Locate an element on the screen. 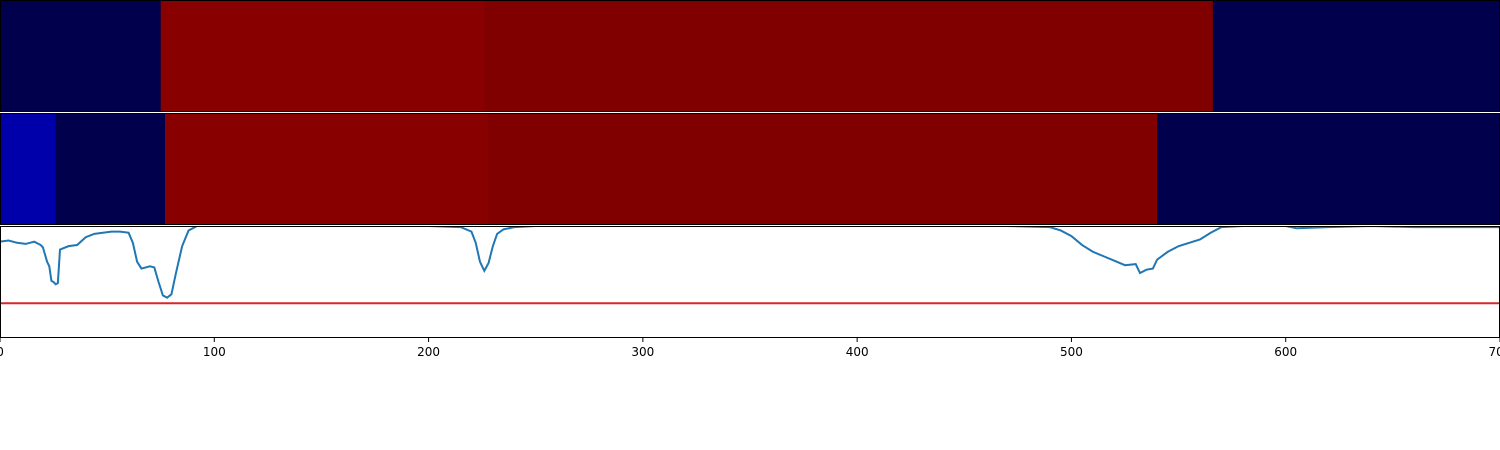 Image resolution: width=1500 pixels, height=450 pixels. x-tick-label-200: 200 is located at coordinates (428, 352).